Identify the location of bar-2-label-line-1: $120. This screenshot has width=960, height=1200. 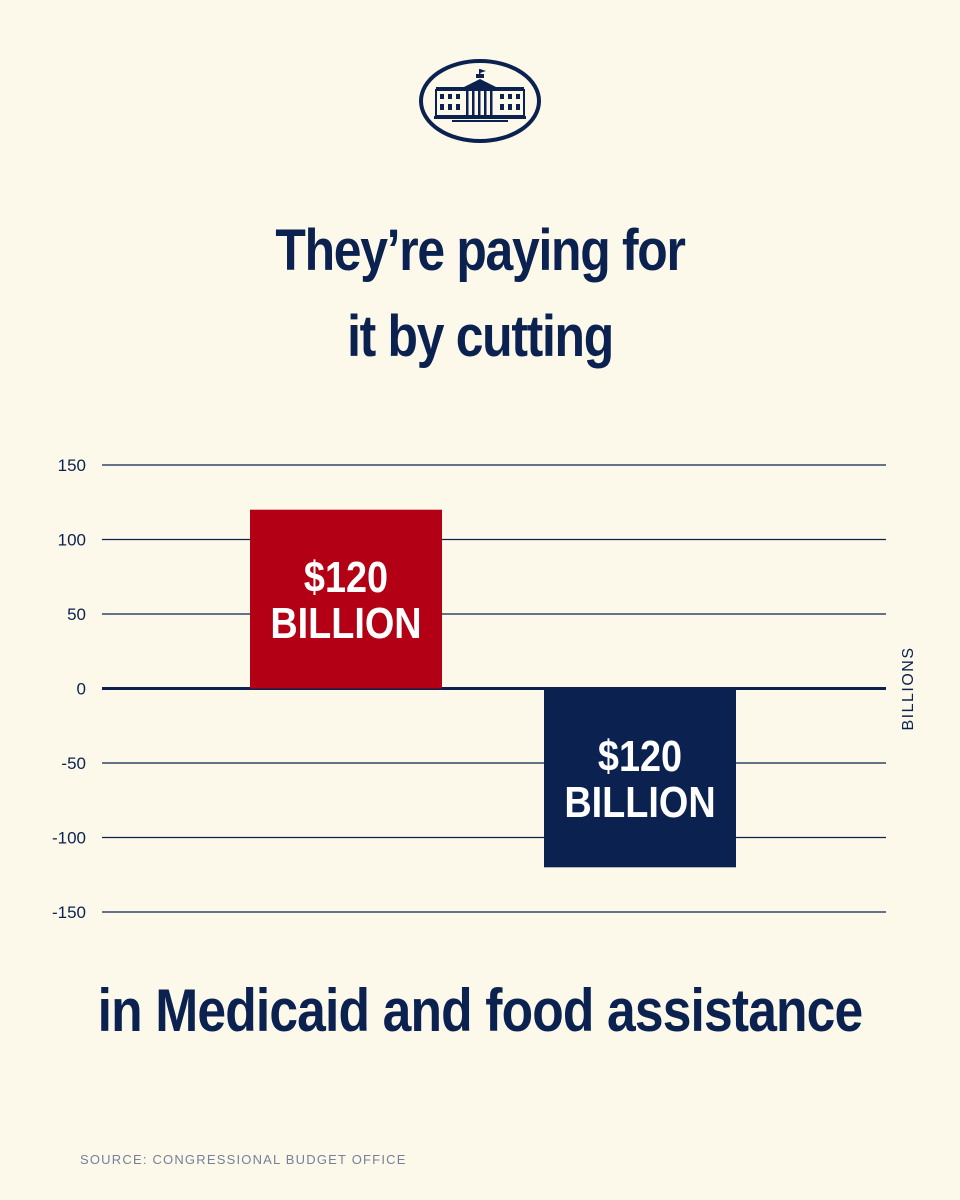
(640, 755).